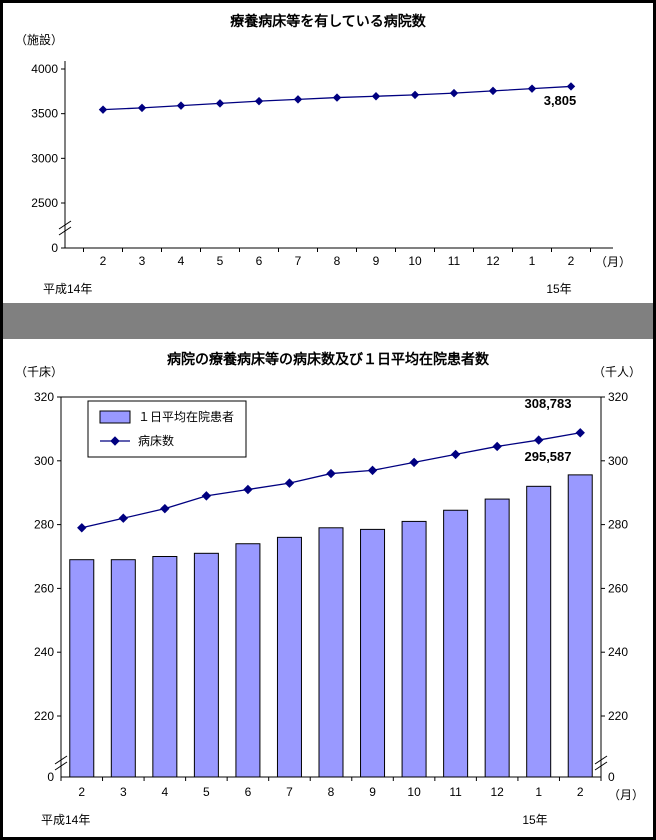  Describe the element at coordinates (616, 372) in the screenshot. I see `chart2-right-unit-label: （千人）` at that location.